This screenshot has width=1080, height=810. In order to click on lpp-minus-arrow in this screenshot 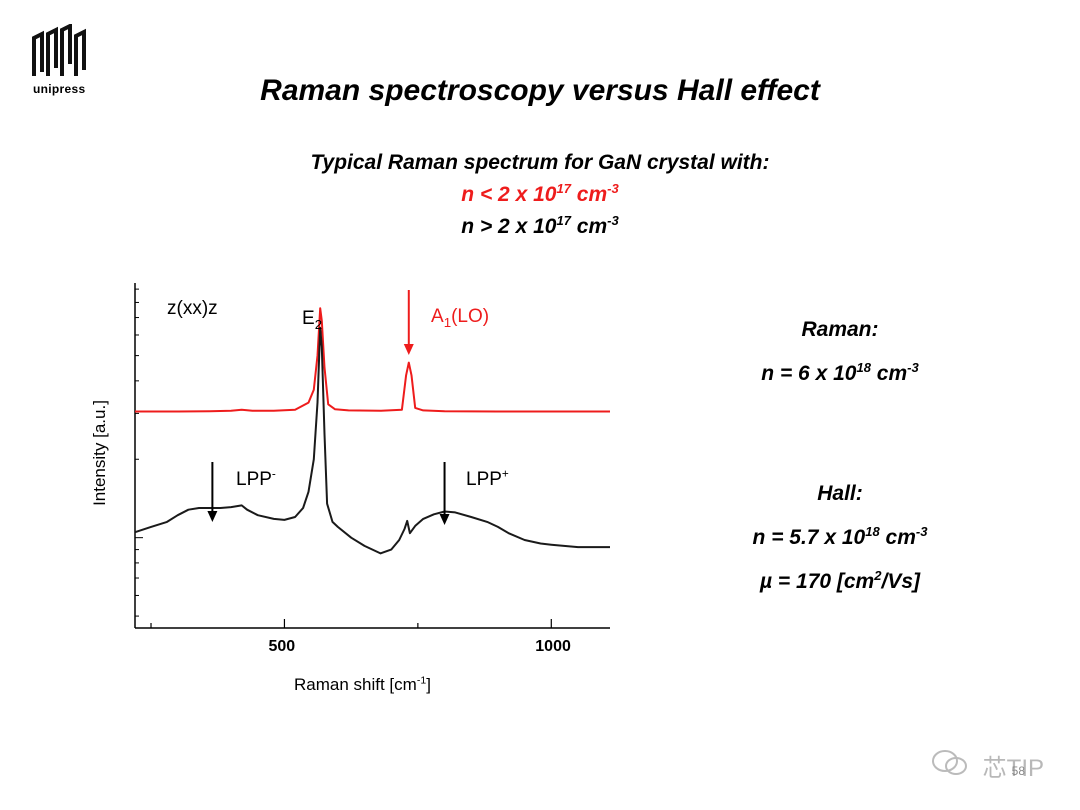, I will do `click(212, 492)`.